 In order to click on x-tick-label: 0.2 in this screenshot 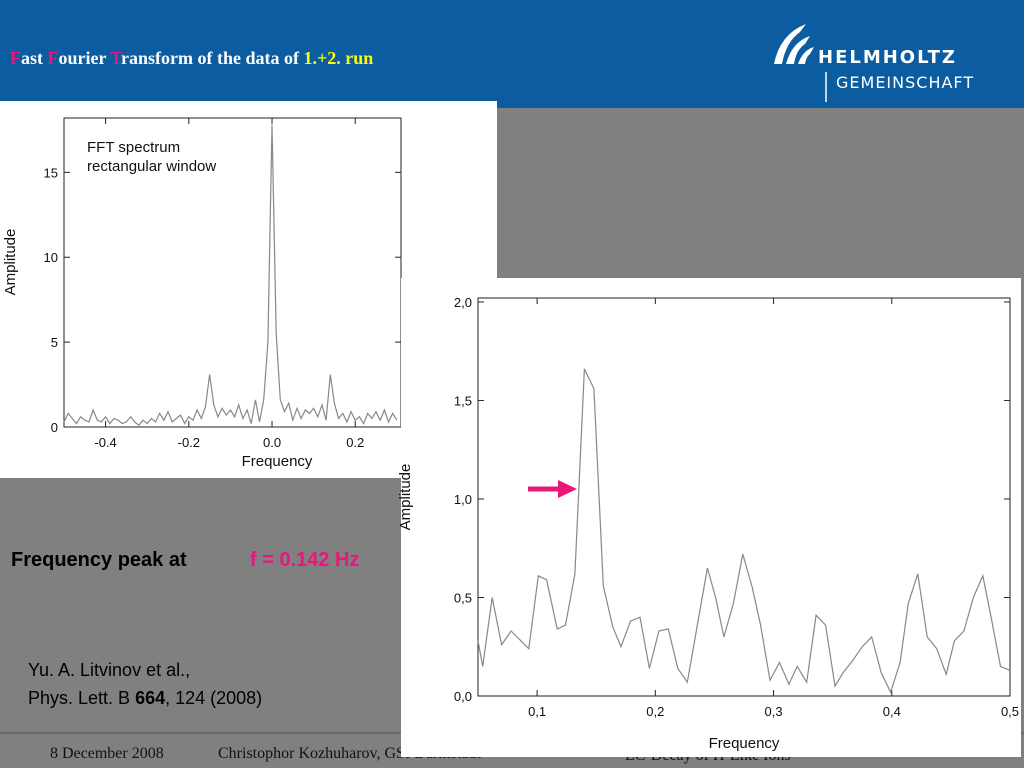, I will do `click(355, 442)`.